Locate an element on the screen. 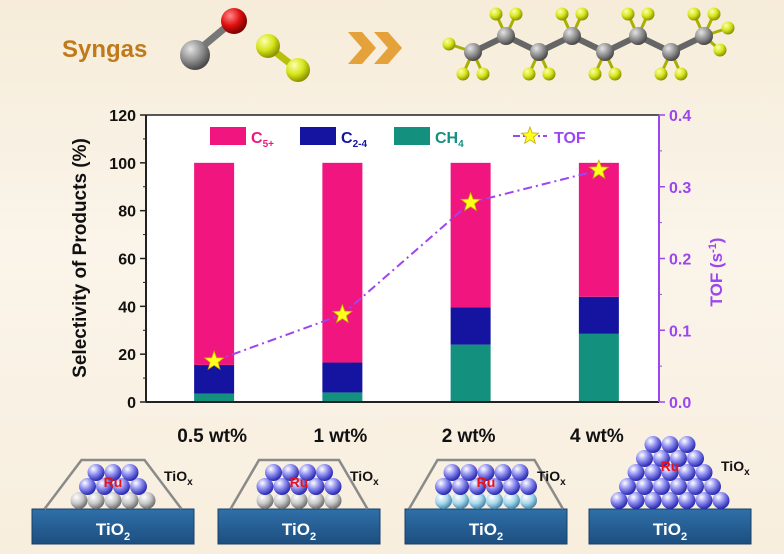 This screenshot has width=784, height=554. legend-item-c5: C5+ is located at coordinates (242, 138).